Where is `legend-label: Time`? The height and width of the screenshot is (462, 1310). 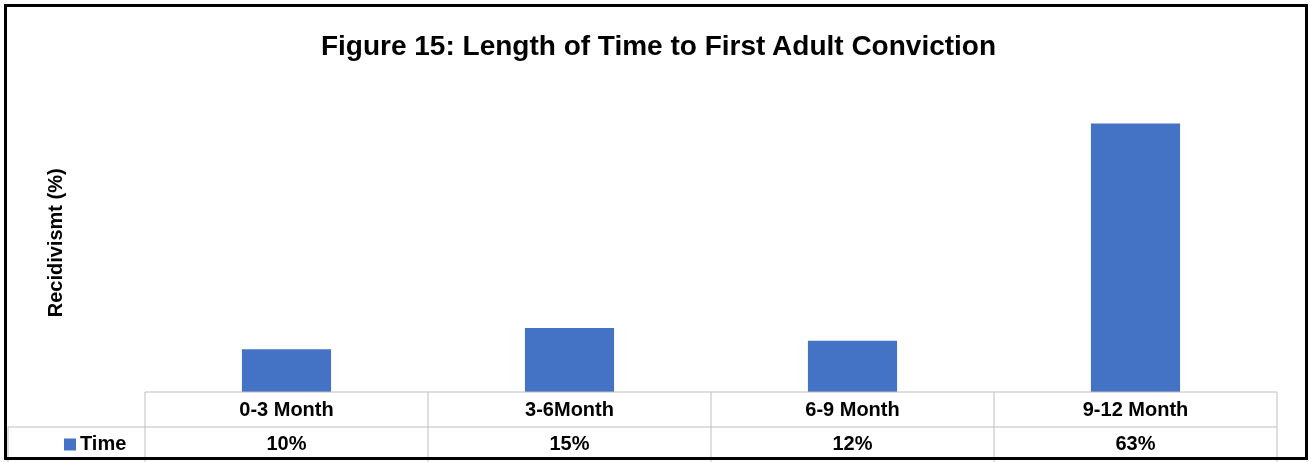
legend-label: Time is located at coordinates (103, 443).